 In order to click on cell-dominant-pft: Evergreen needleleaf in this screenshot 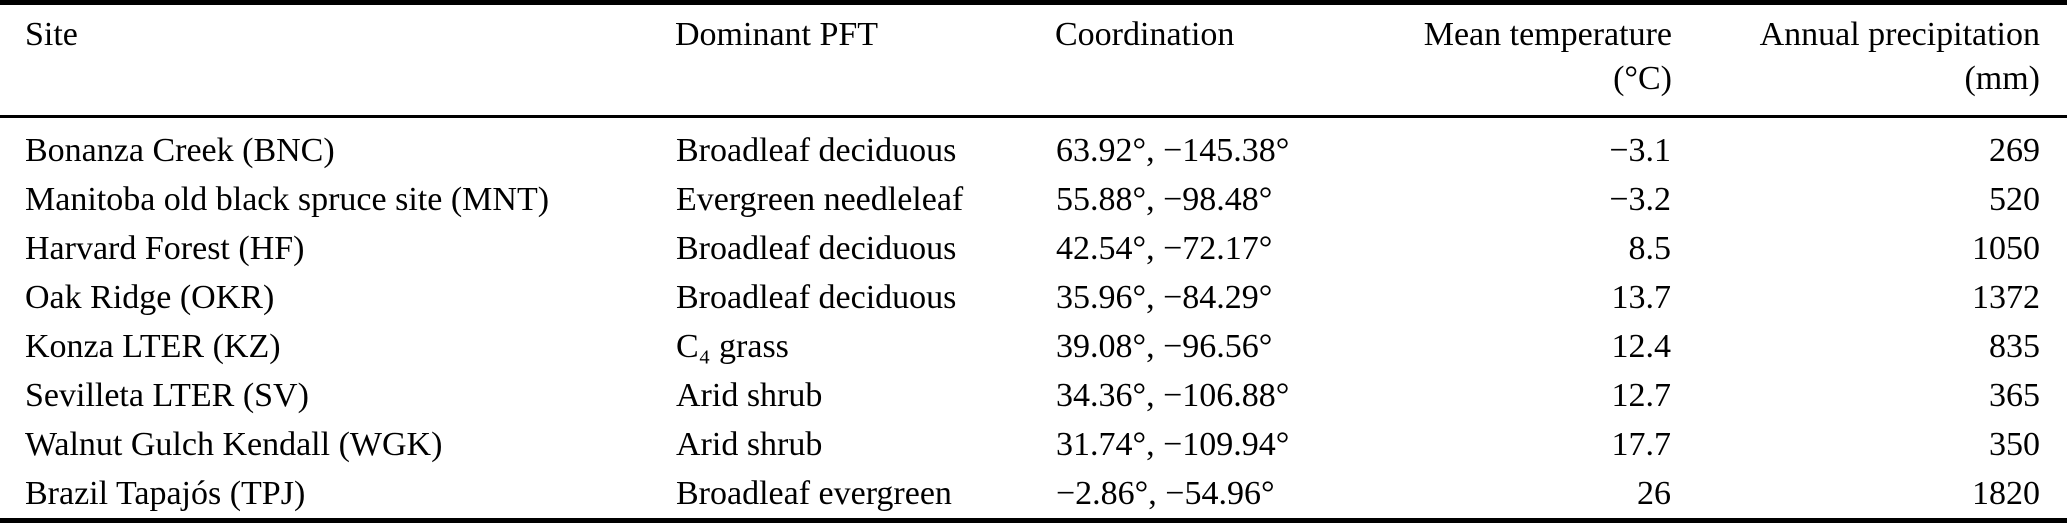, I will do `click(820, 199)`.